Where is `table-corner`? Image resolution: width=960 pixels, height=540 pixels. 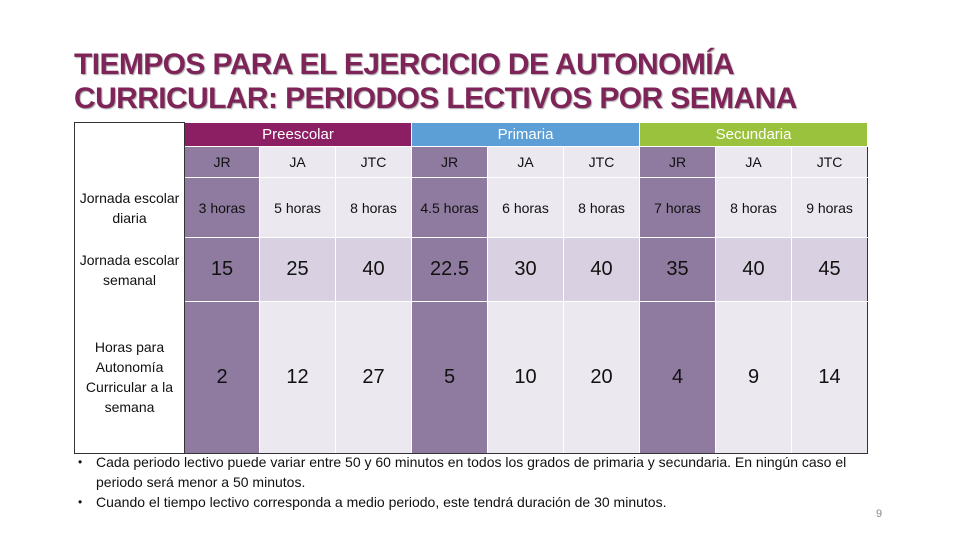 table-corner is located at coordinates (129, 150).